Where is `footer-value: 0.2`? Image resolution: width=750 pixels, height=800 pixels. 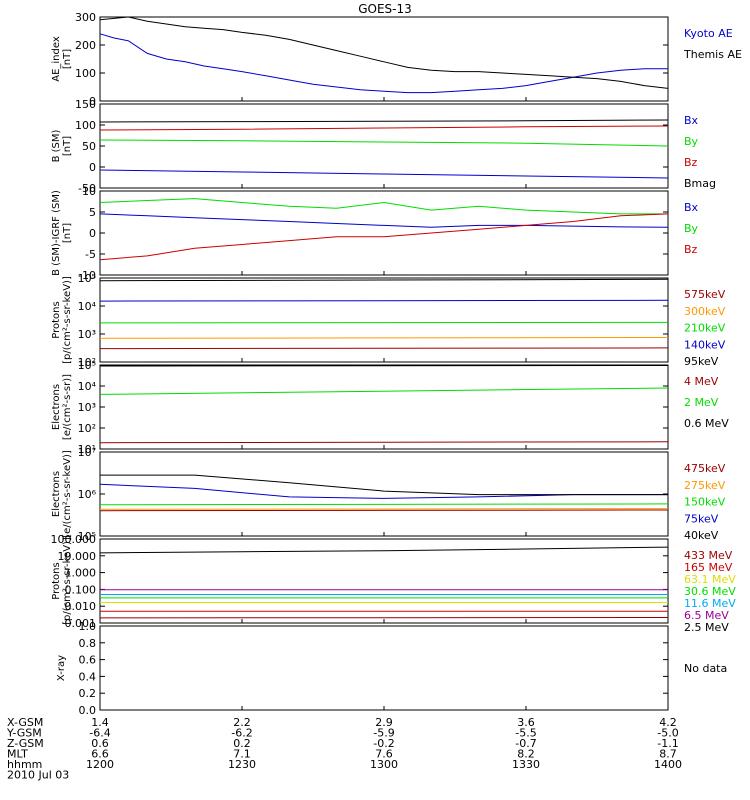 footer-value: 0.2 is located at coordinates (242, 743).